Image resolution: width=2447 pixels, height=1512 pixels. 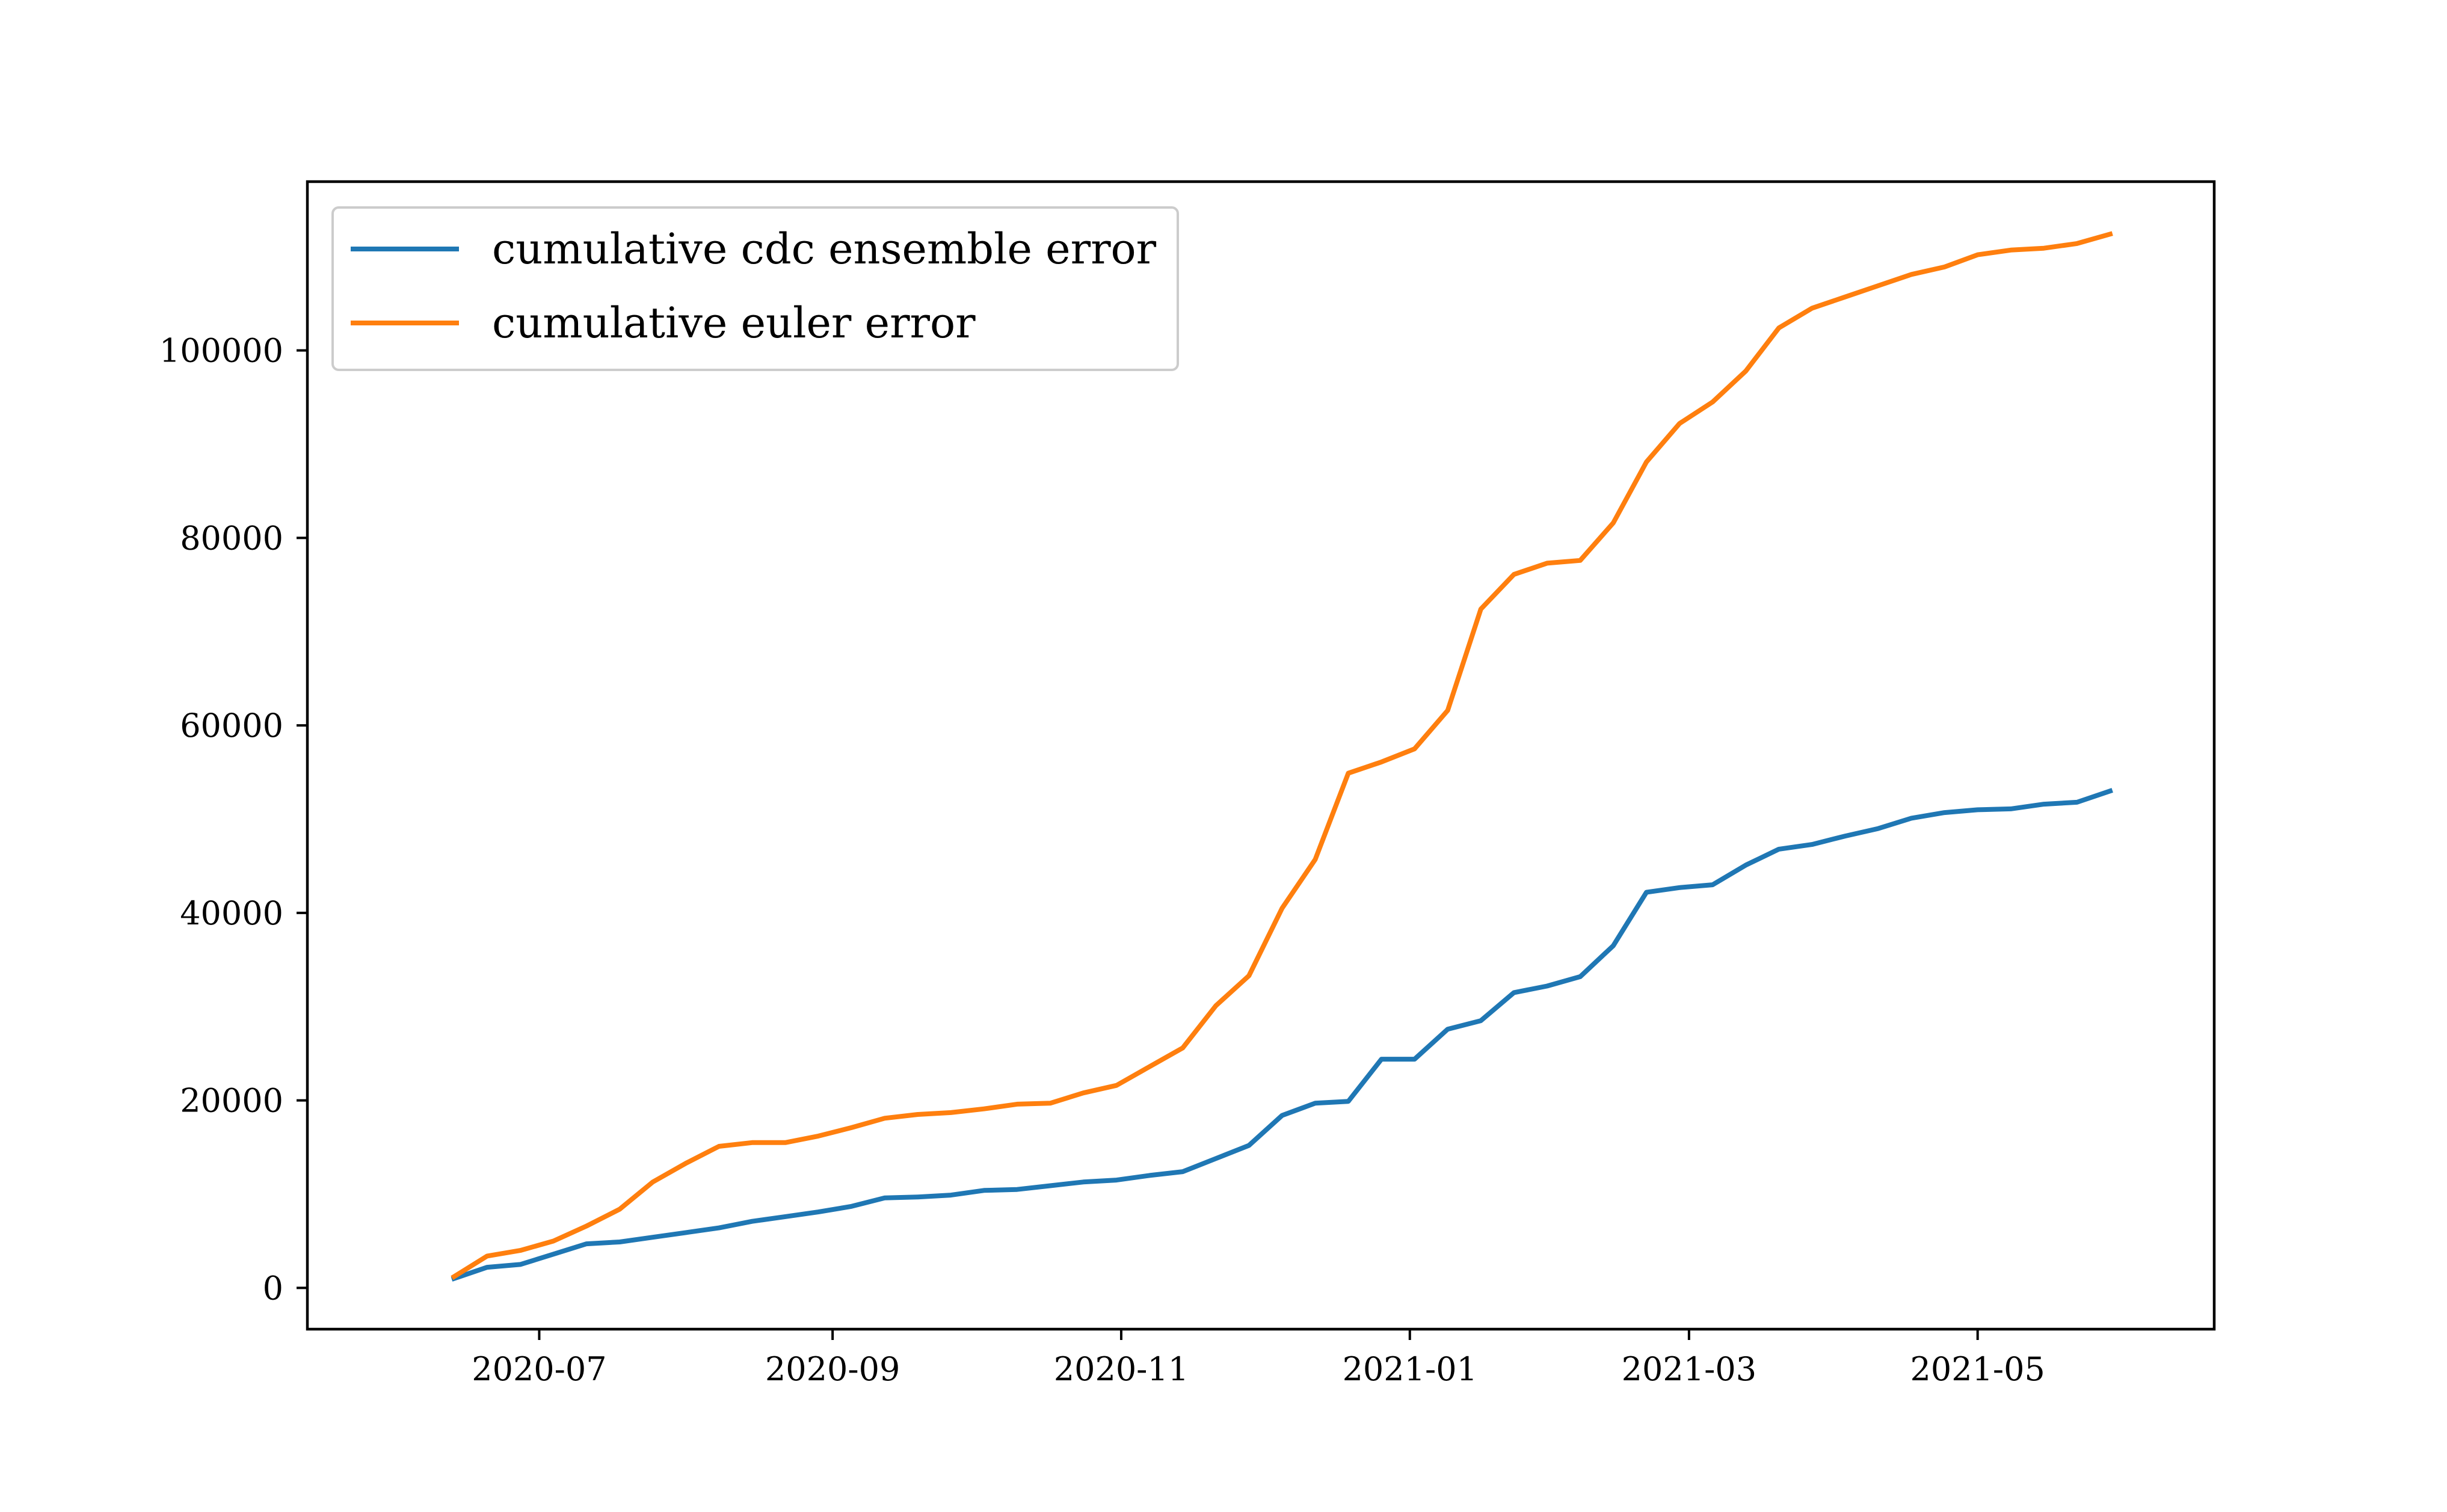 I want to click on y-tick-label: 80000, so click(x=232, y=538).